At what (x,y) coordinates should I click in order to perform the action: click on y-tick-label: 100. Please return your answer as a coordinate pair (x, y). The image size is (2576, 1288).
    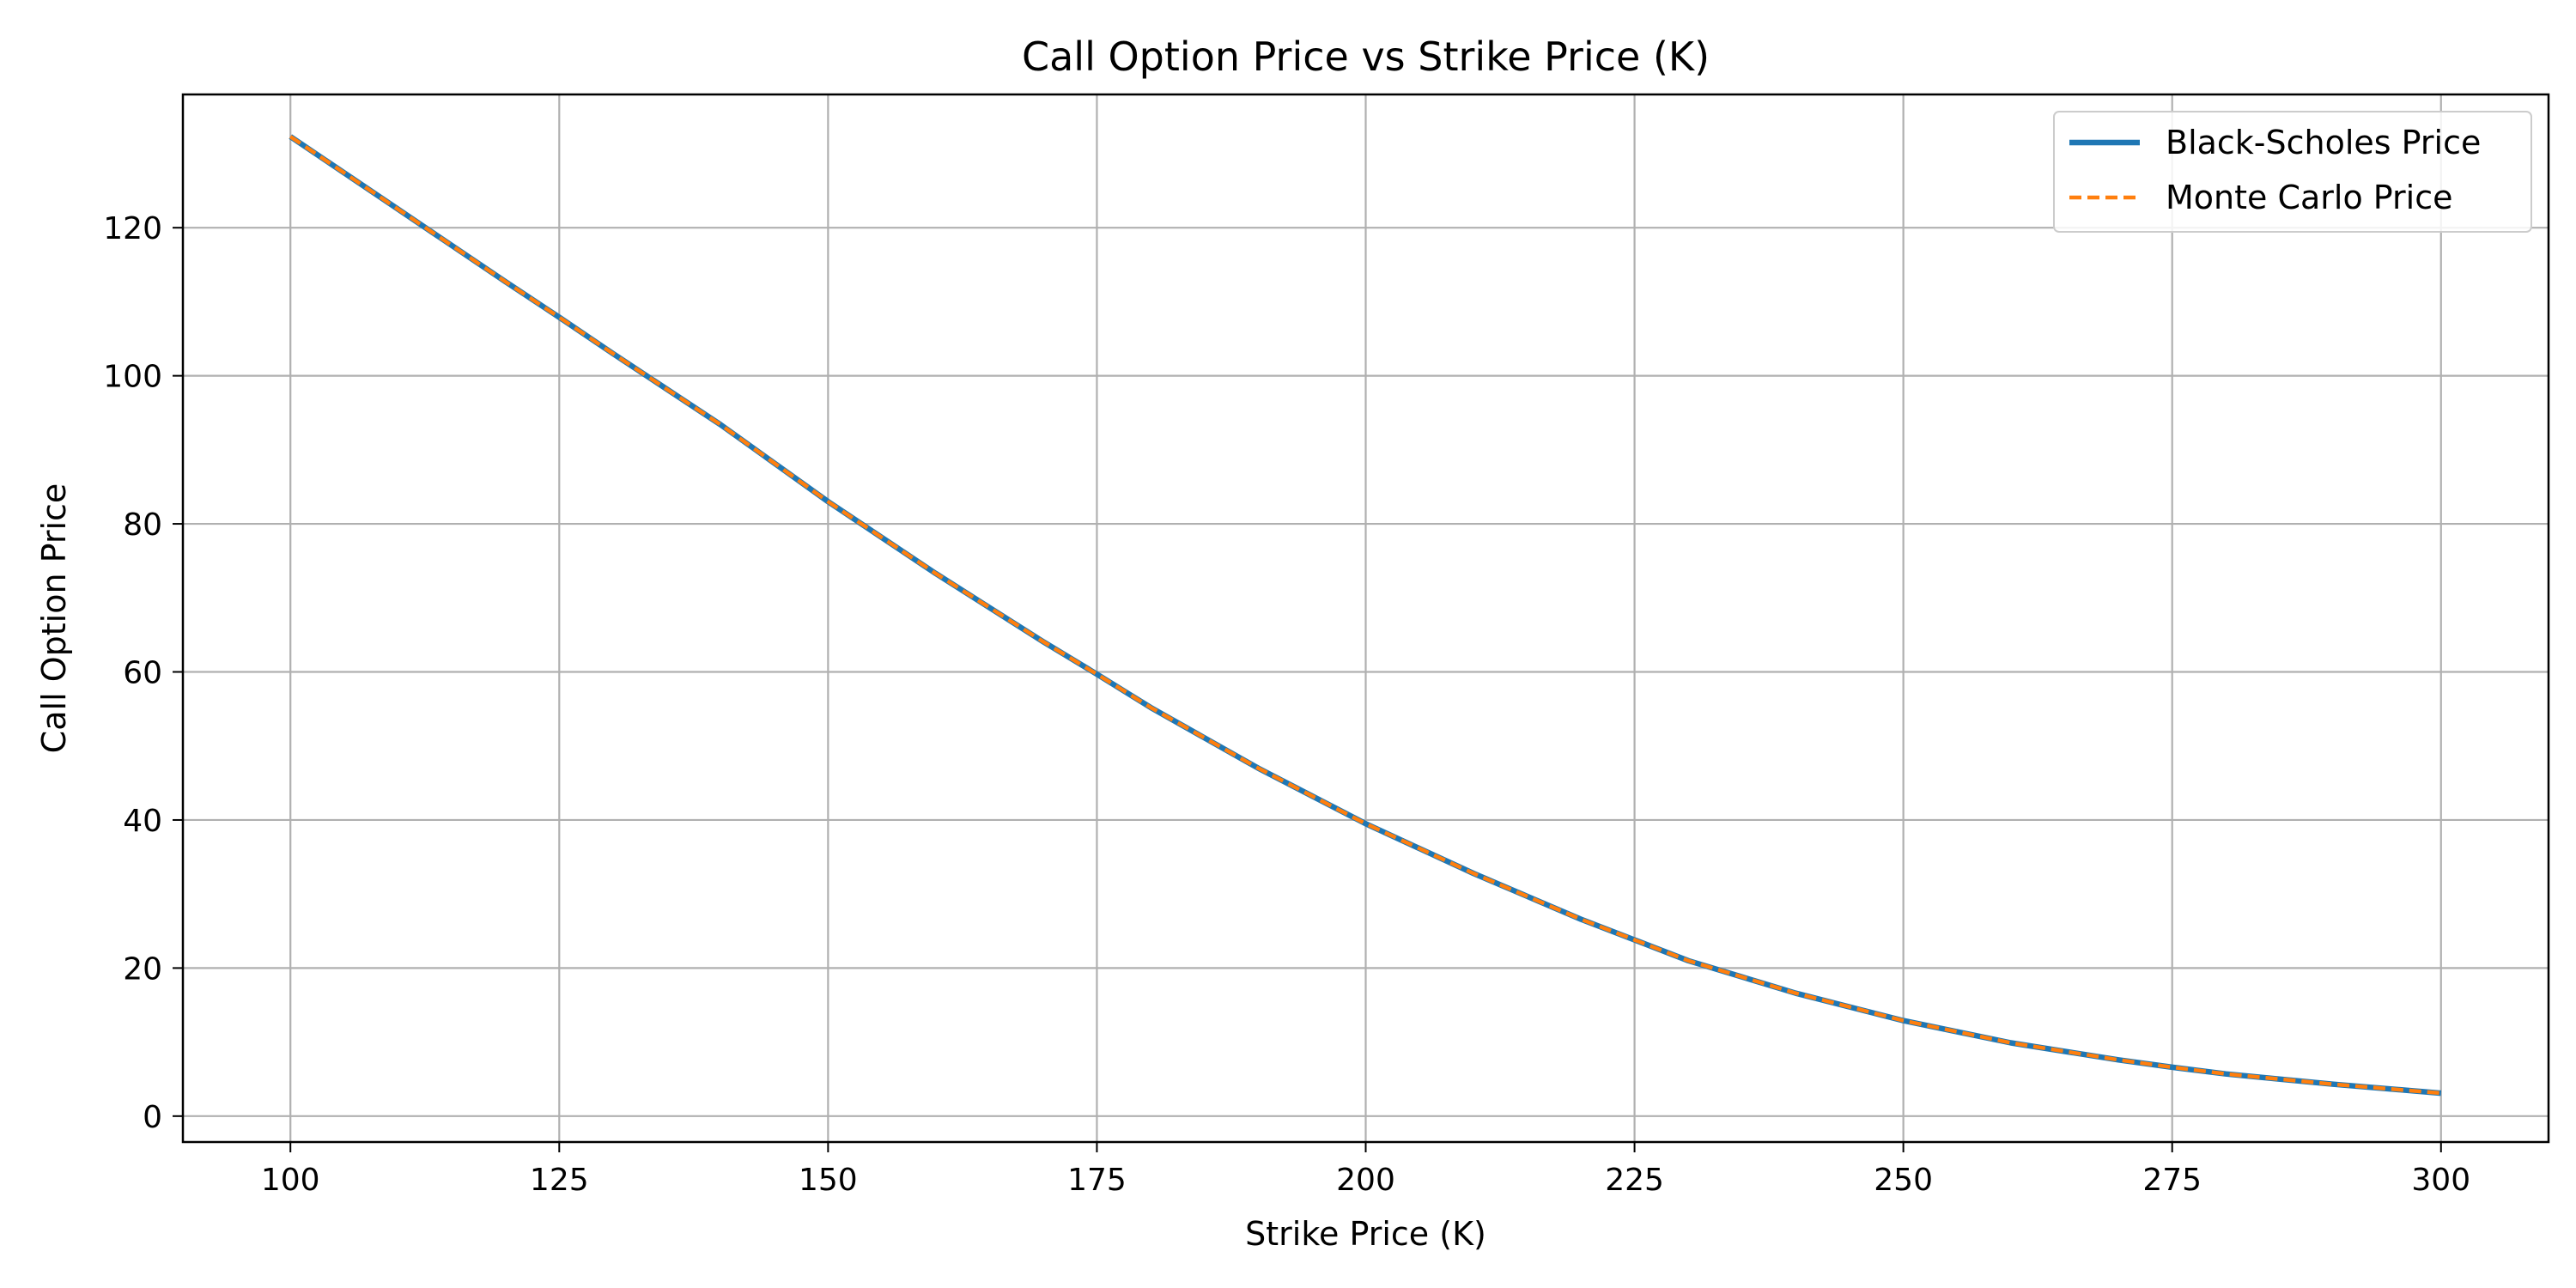
    Looking at the image, I should click on (132, 377).